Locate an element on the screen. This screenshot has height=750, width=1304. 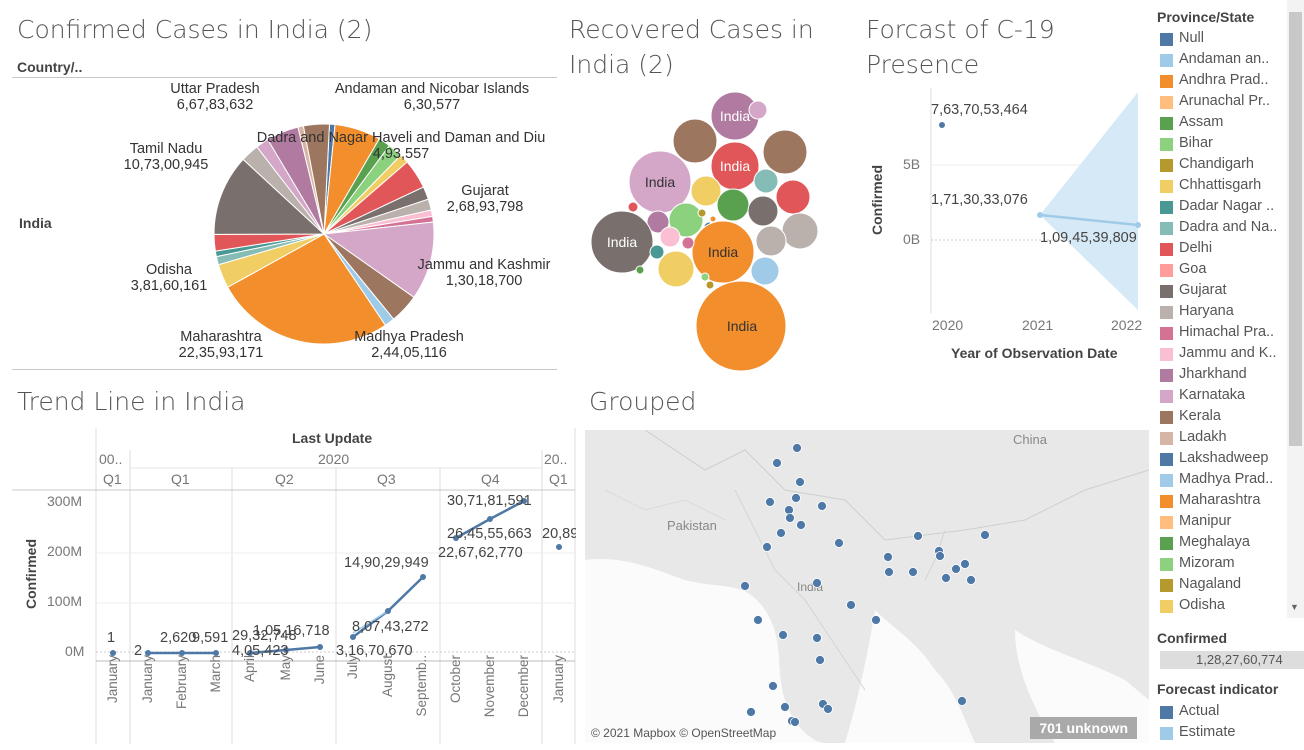
pie-label-maharashtra: Maharashtra 22,35,93,171 is located at coordinates (221, 345).